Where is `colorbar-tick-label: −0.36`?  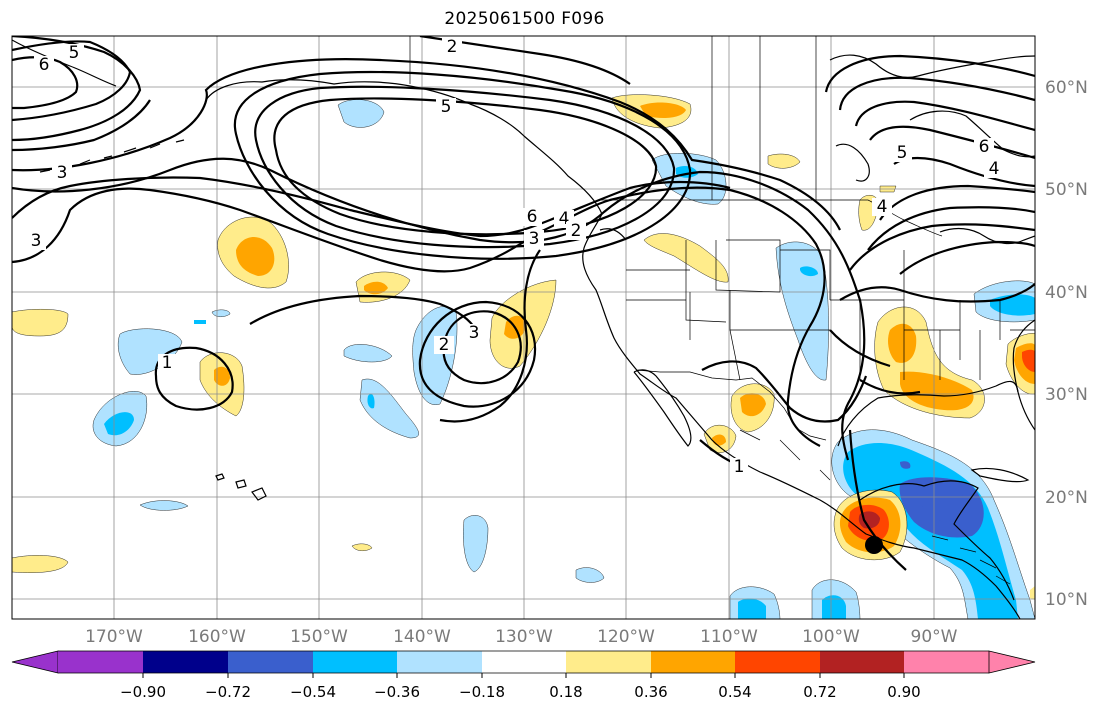
colorbar-tick-label: −0.36 is located at coordinates (397, 692).